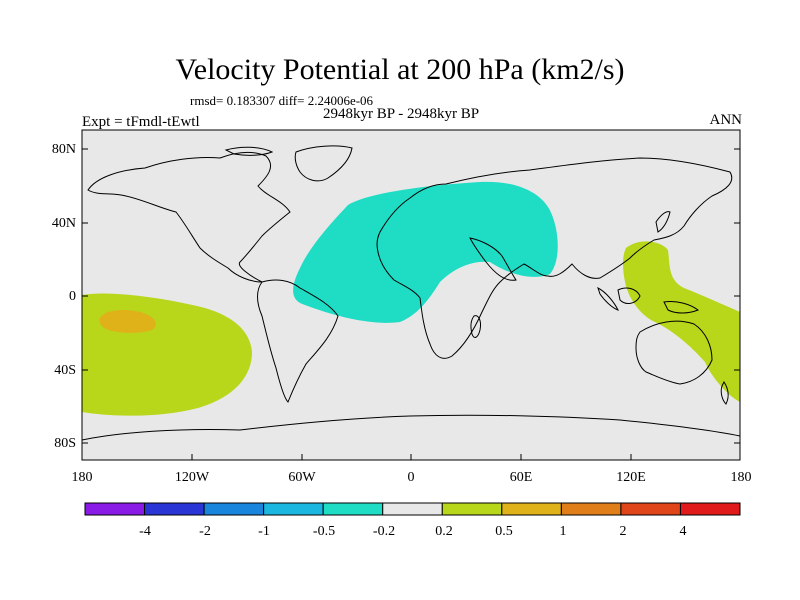  What do you see at coordinates (298, 341) in the screenshot?
I see `coastline-south-america` at bounding box center [298, 341].